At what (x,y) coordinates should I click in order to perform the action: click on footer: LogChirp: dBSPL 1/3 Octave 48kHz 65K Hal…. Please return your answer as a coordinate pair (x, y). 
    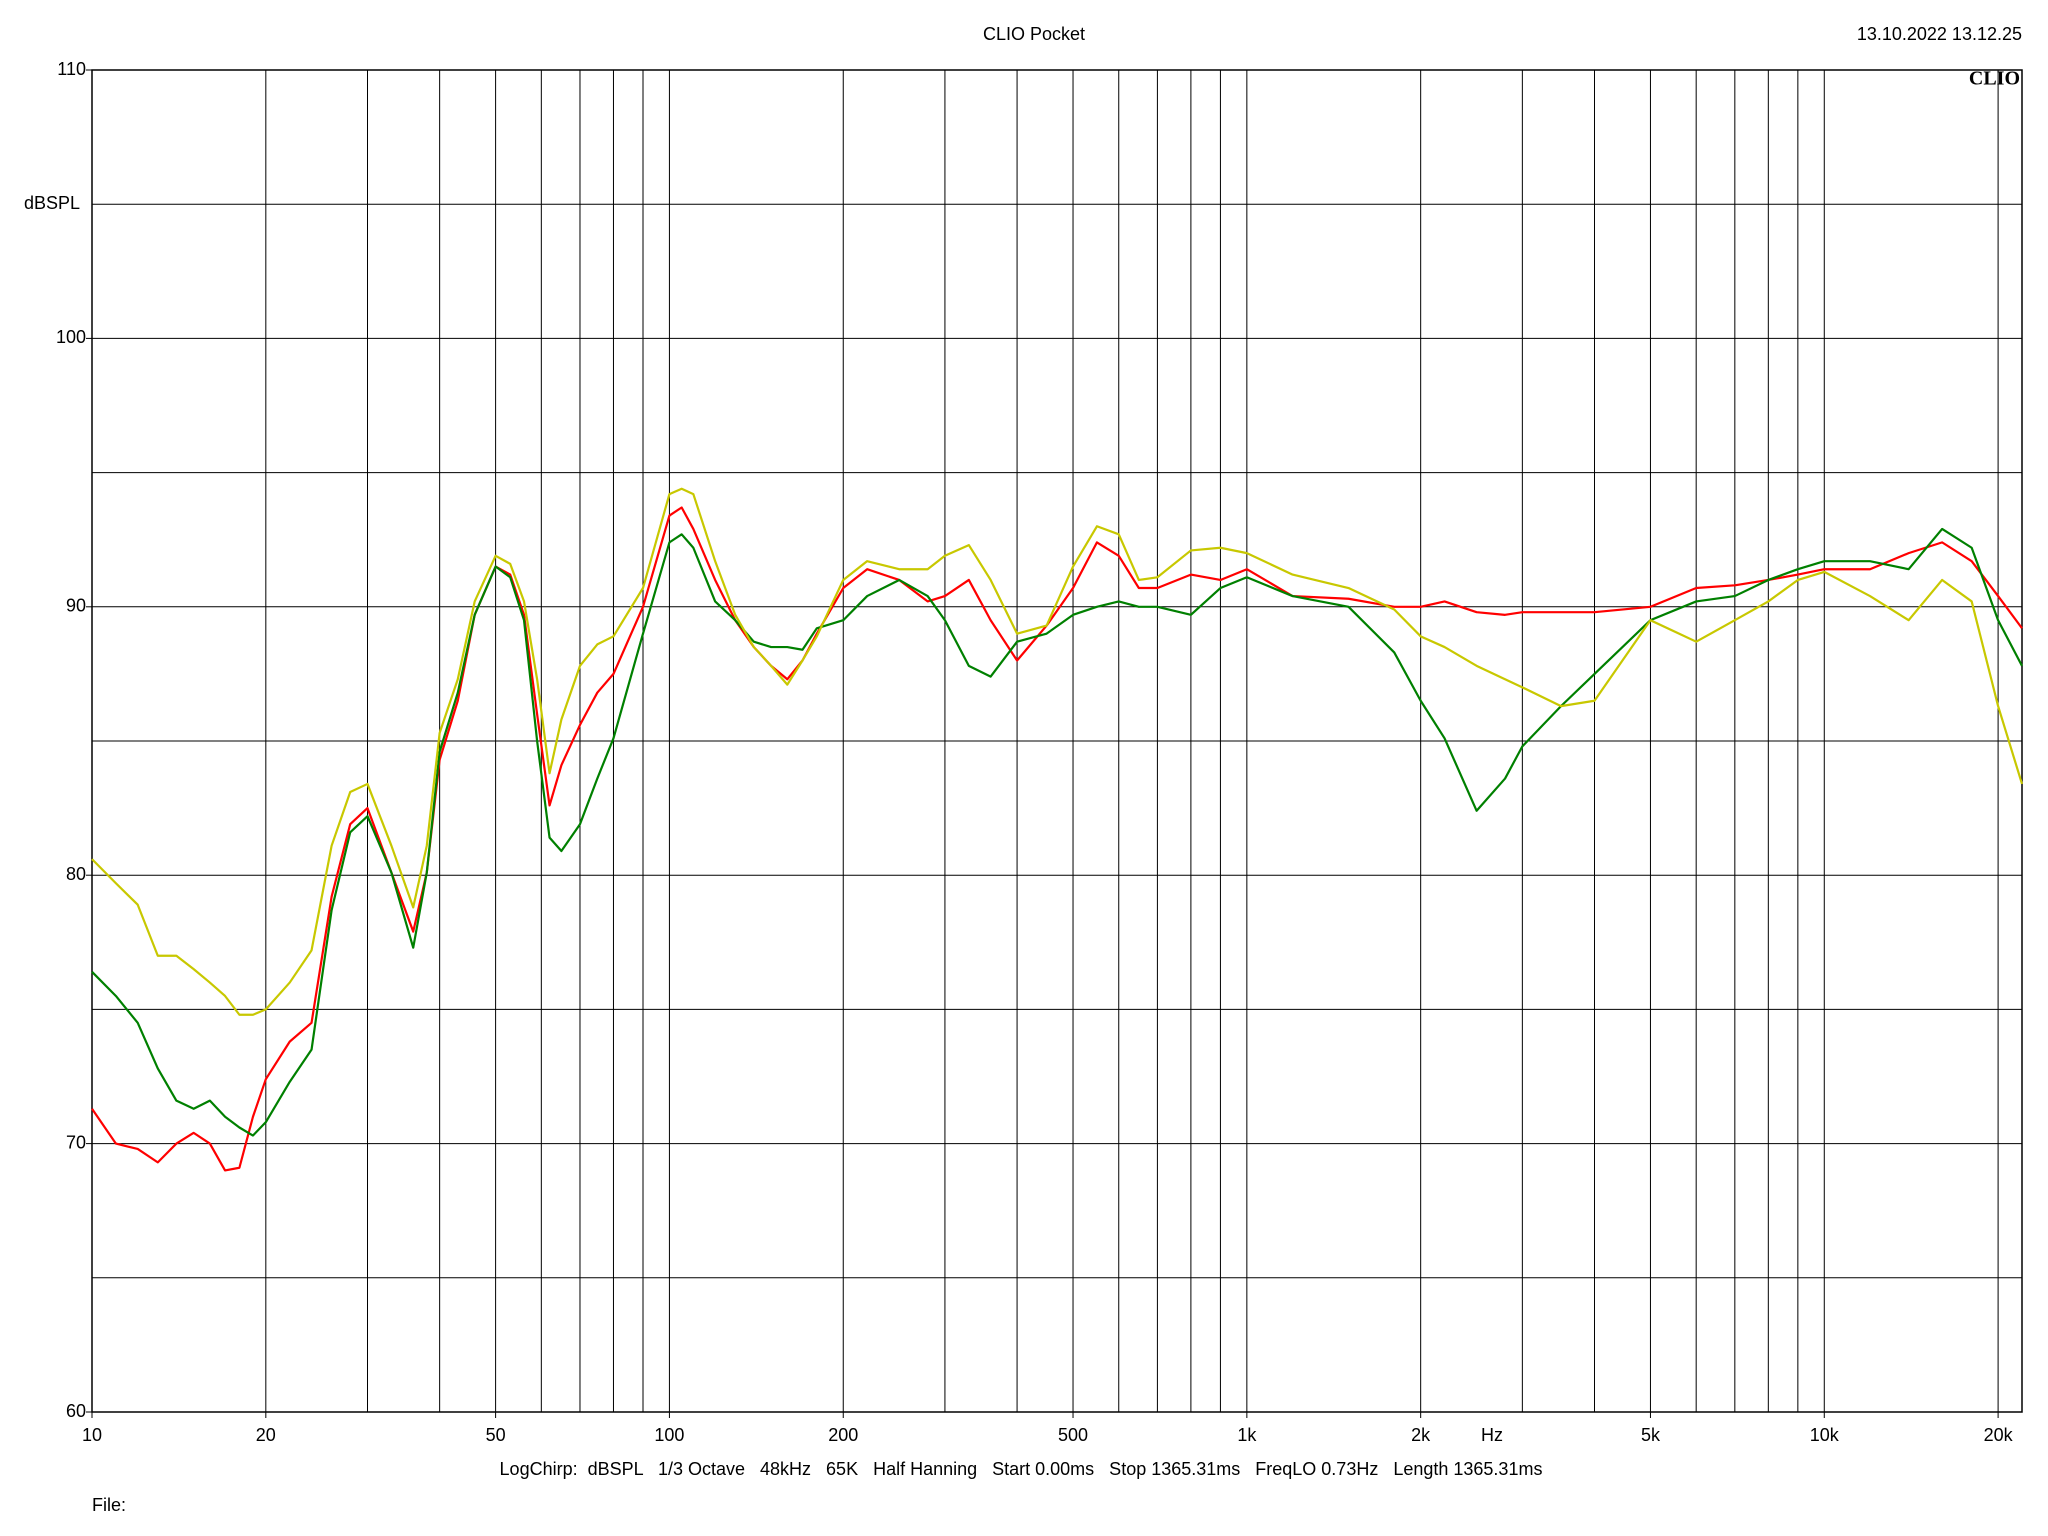
    Looking at the image, I should click on (1021, 1469).